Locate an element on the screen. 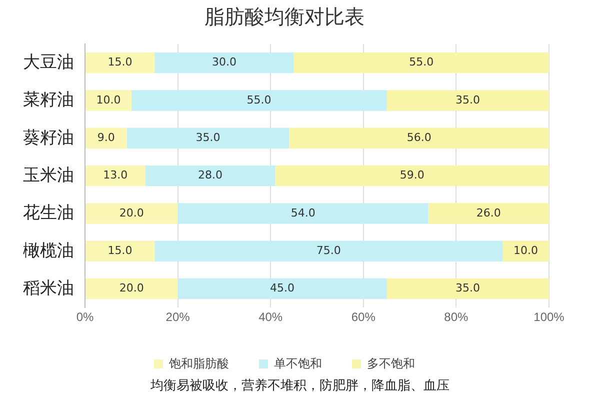 This screenshot has height=402, width=589. y-tick-label: 玉米油 is located at coordinates (48, 174).